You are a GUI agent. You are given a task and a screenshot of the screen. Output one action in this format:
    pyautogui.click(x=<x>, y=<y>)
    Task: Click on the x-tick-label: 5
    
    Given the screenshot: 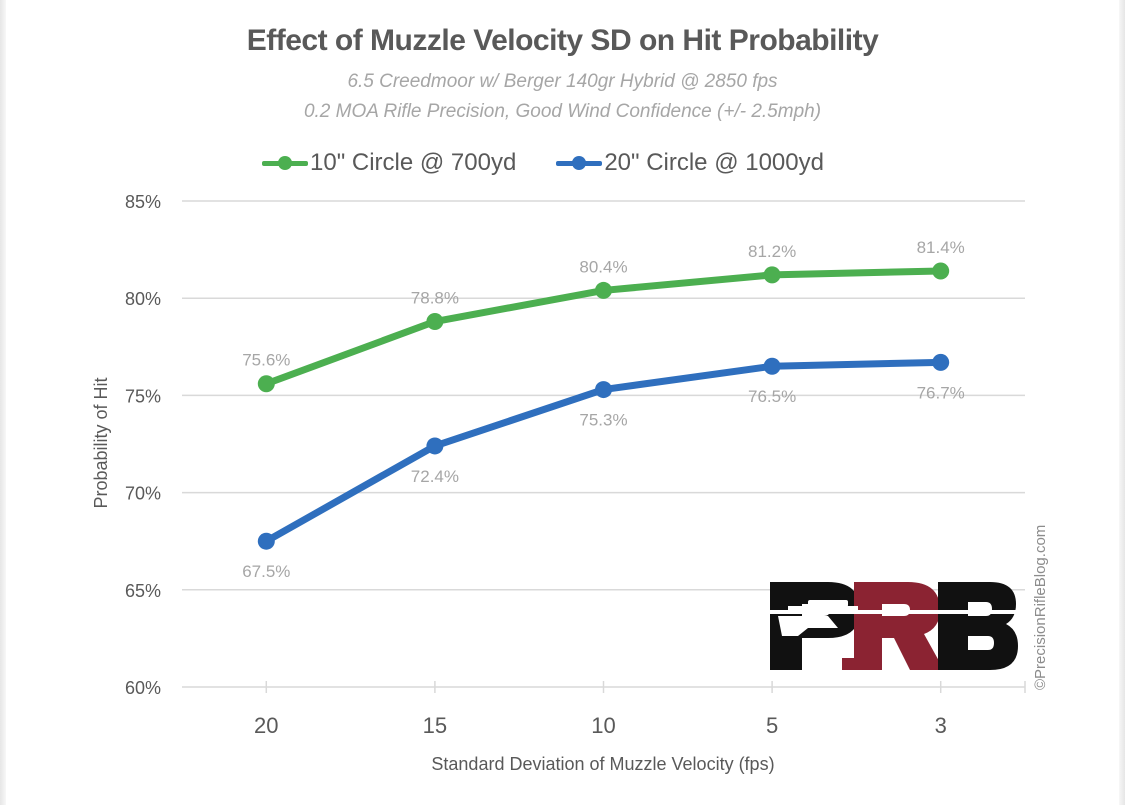 What is the action you would take?
    pyautogui.click(x=772, y=725)
    